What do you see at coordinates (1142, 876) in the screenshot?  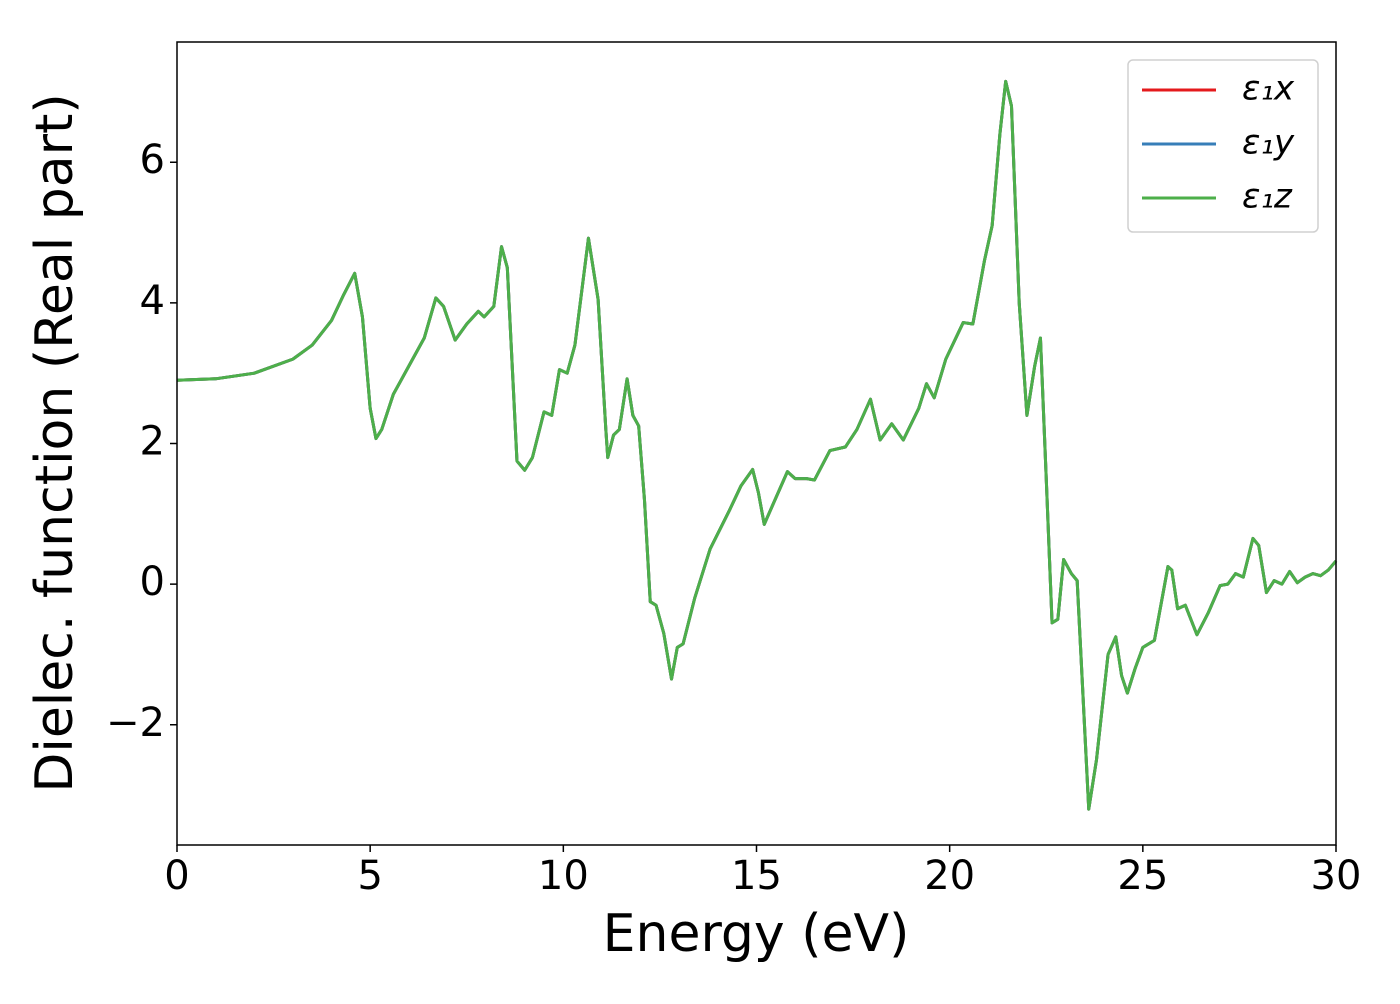 I see `x-tick-label: 25` at bounding box center [1142, 876].